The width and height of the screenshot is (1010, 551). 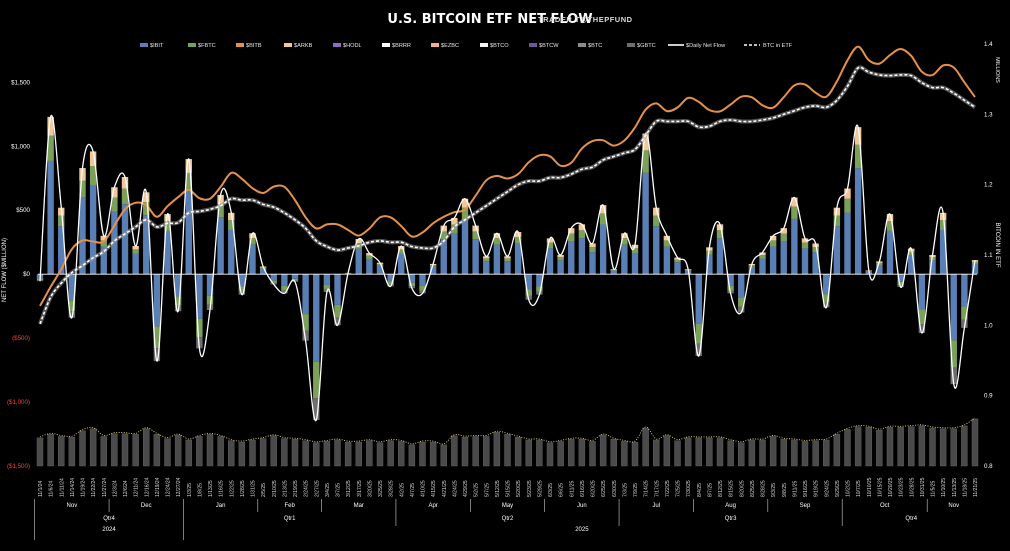 What do you see at coordinates (424, 488) in the screenshot?
I see `x-tick-label-36: 4/10/25` at bounding box center [424, 488].